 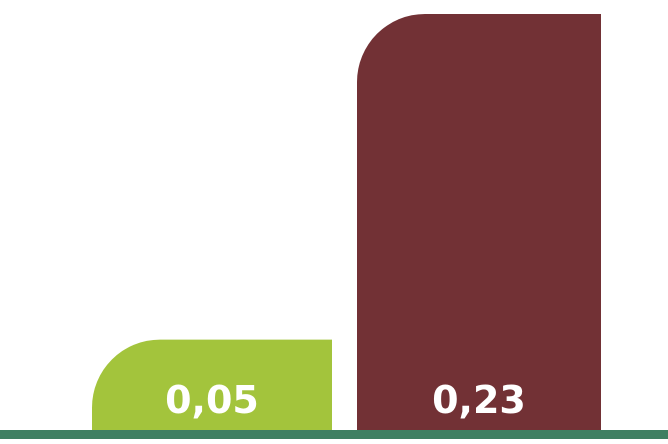 What do you see at coordinates (334, 434) in the screenshot?
I see `baseline` at bounding box center [334, 434].